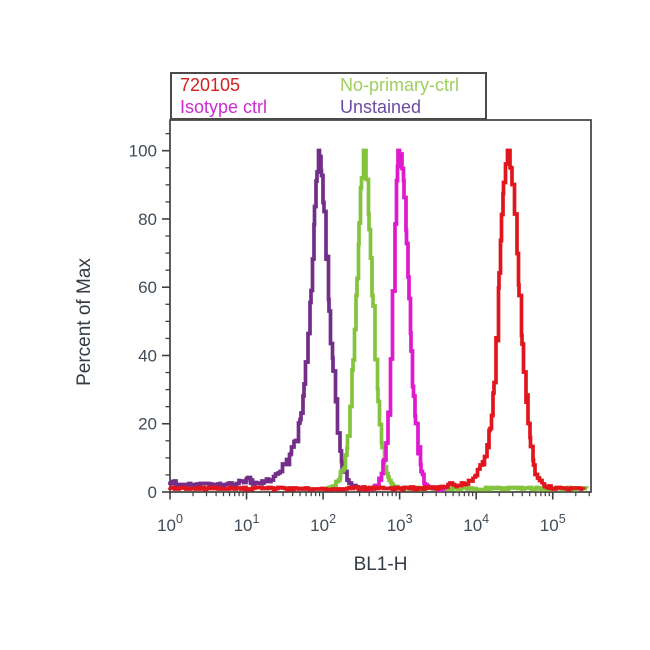 This screenshot has height=650, width=650. Describe the element at coordinates (323, 523) in the screenshot. I see `x-tick-label: 10²` at that location.